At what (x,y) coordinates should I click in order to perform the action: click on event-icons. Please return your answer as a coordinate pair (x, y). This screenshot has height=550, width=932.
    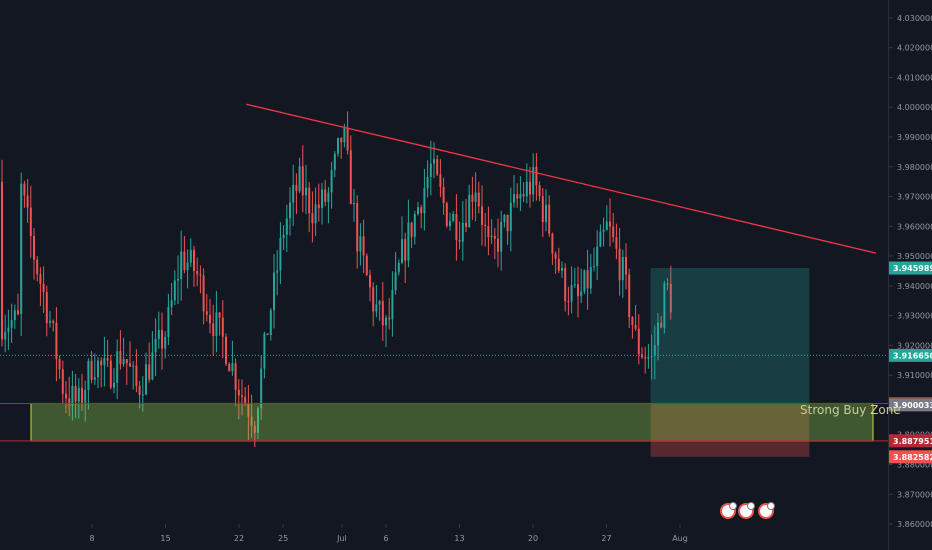
    Looking at the image, I should click on (747, 510).